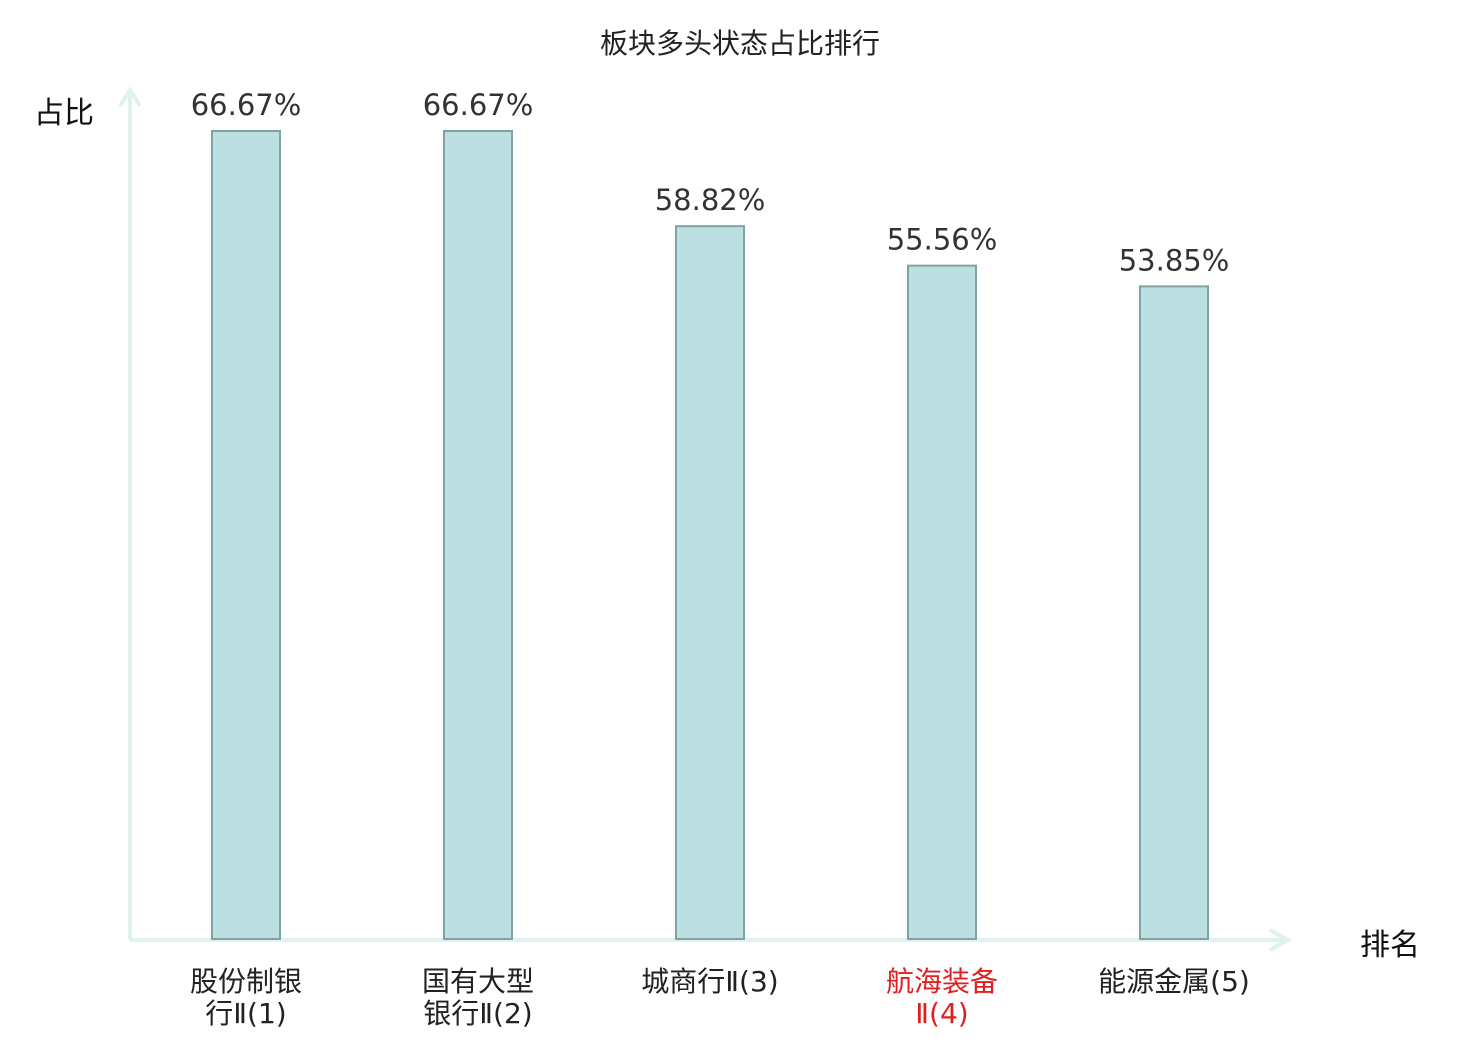 This screenshot has height=1040, width=1480. I want to click on x-axis-arrow, so click(1281, 940).